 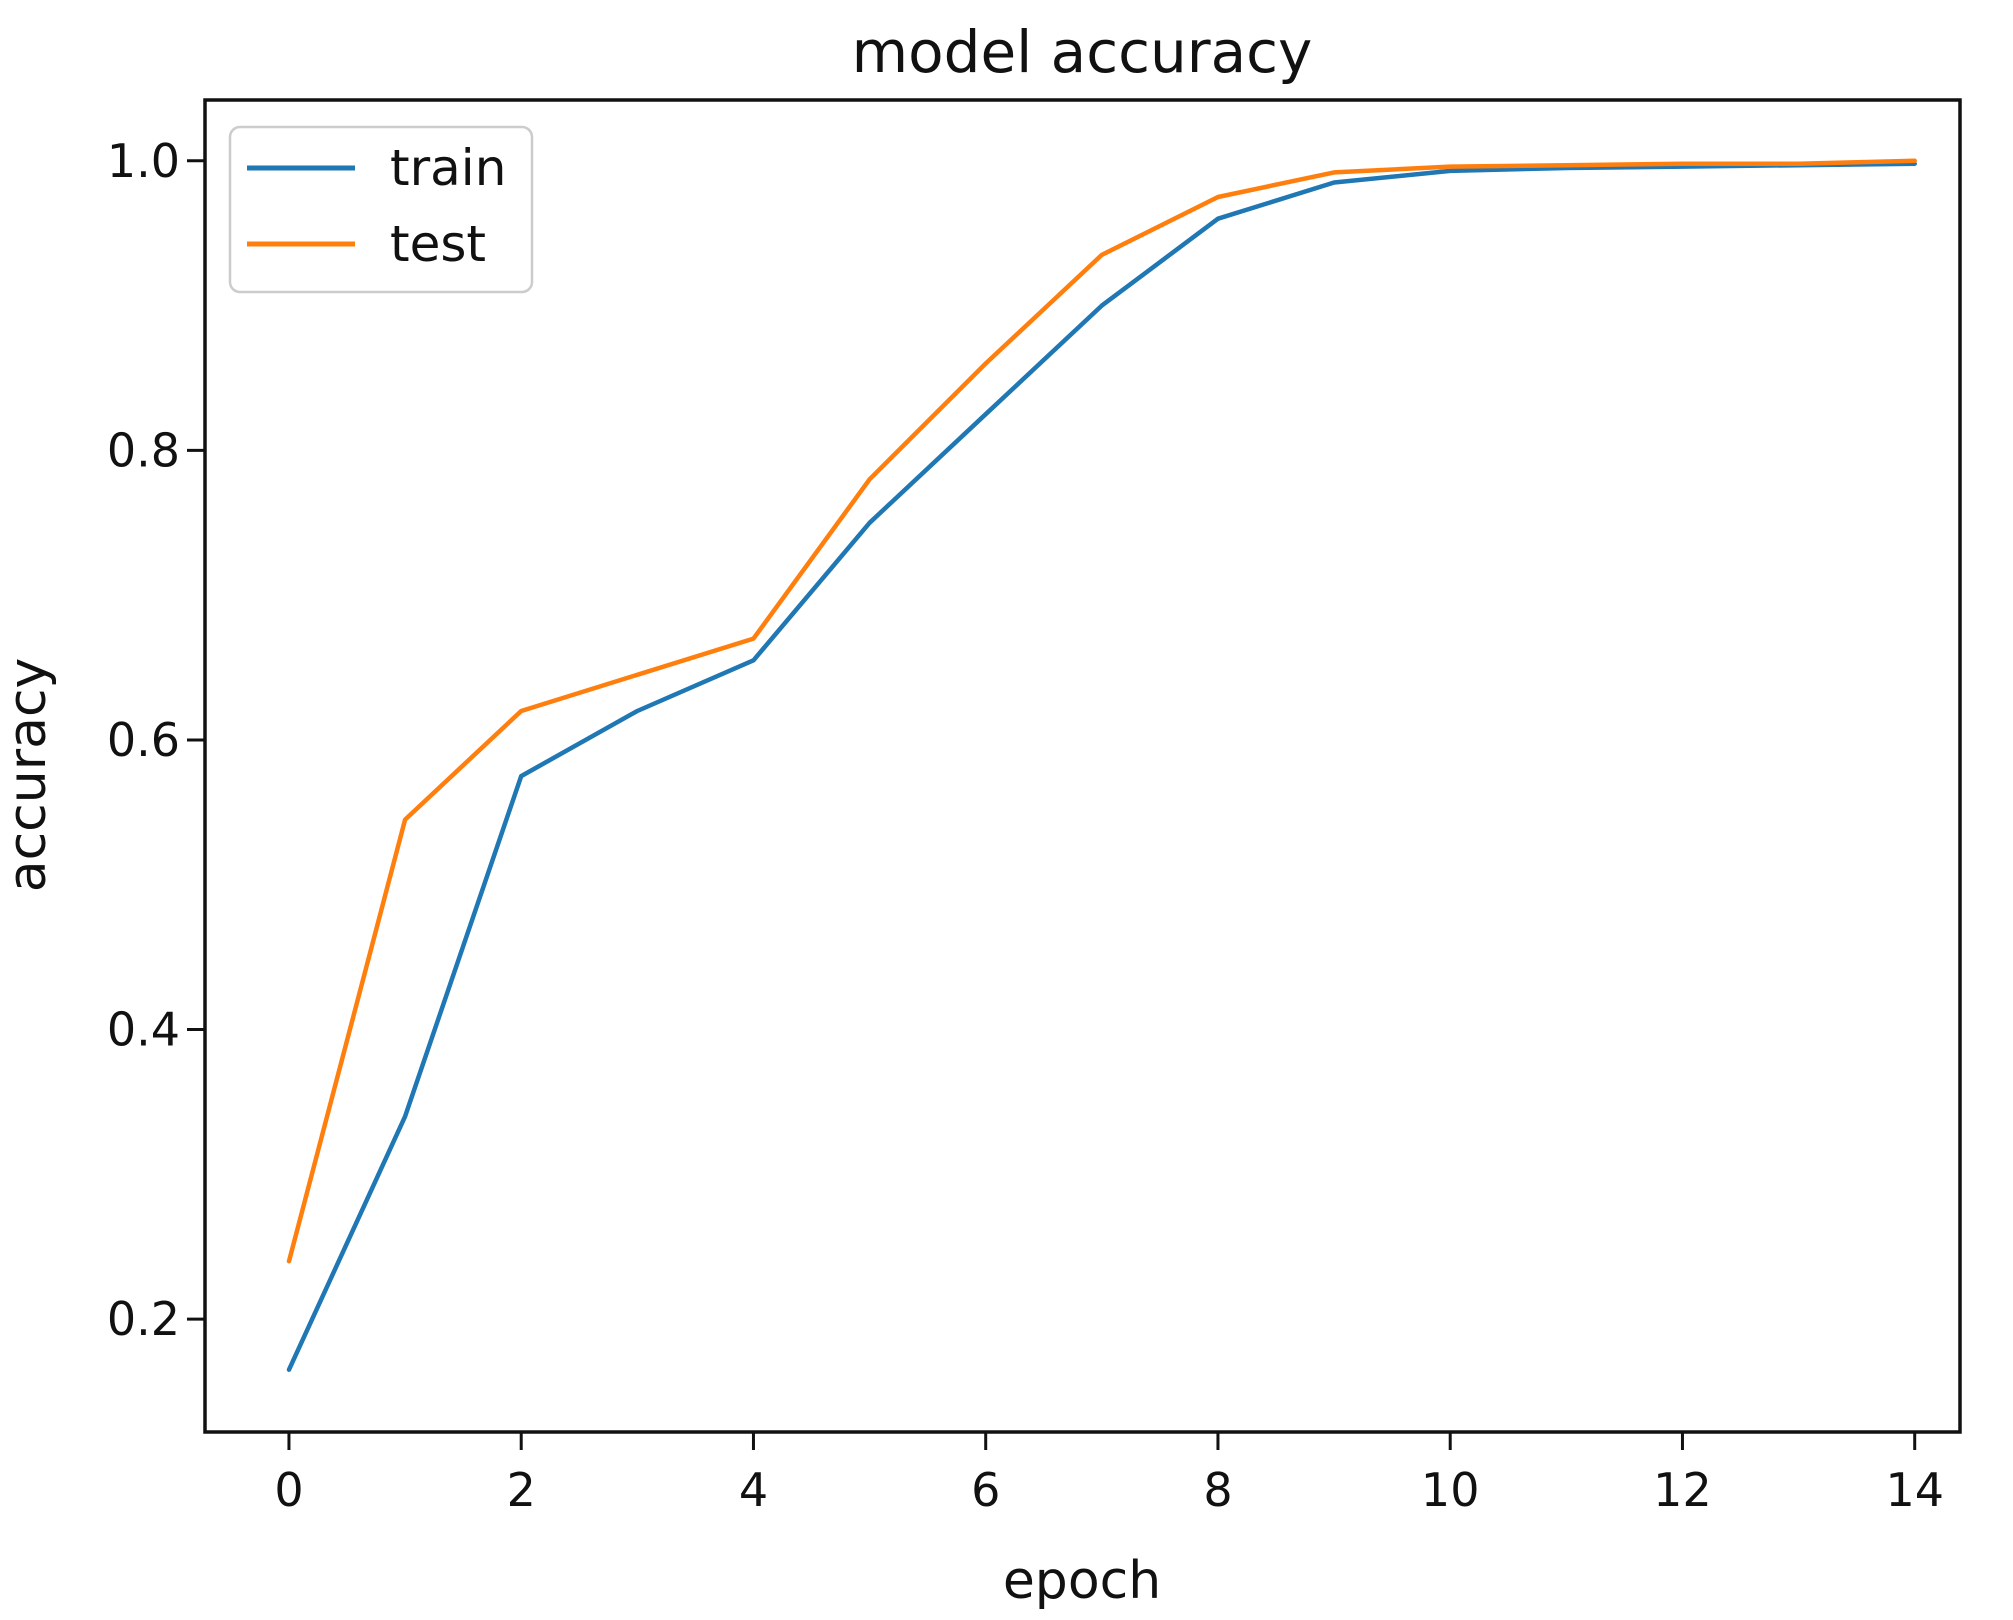 What do you see at coordinates (143, 161) in the screenshot?
I see `y-tick-label: 1.0` at bounding box center [143, 161].